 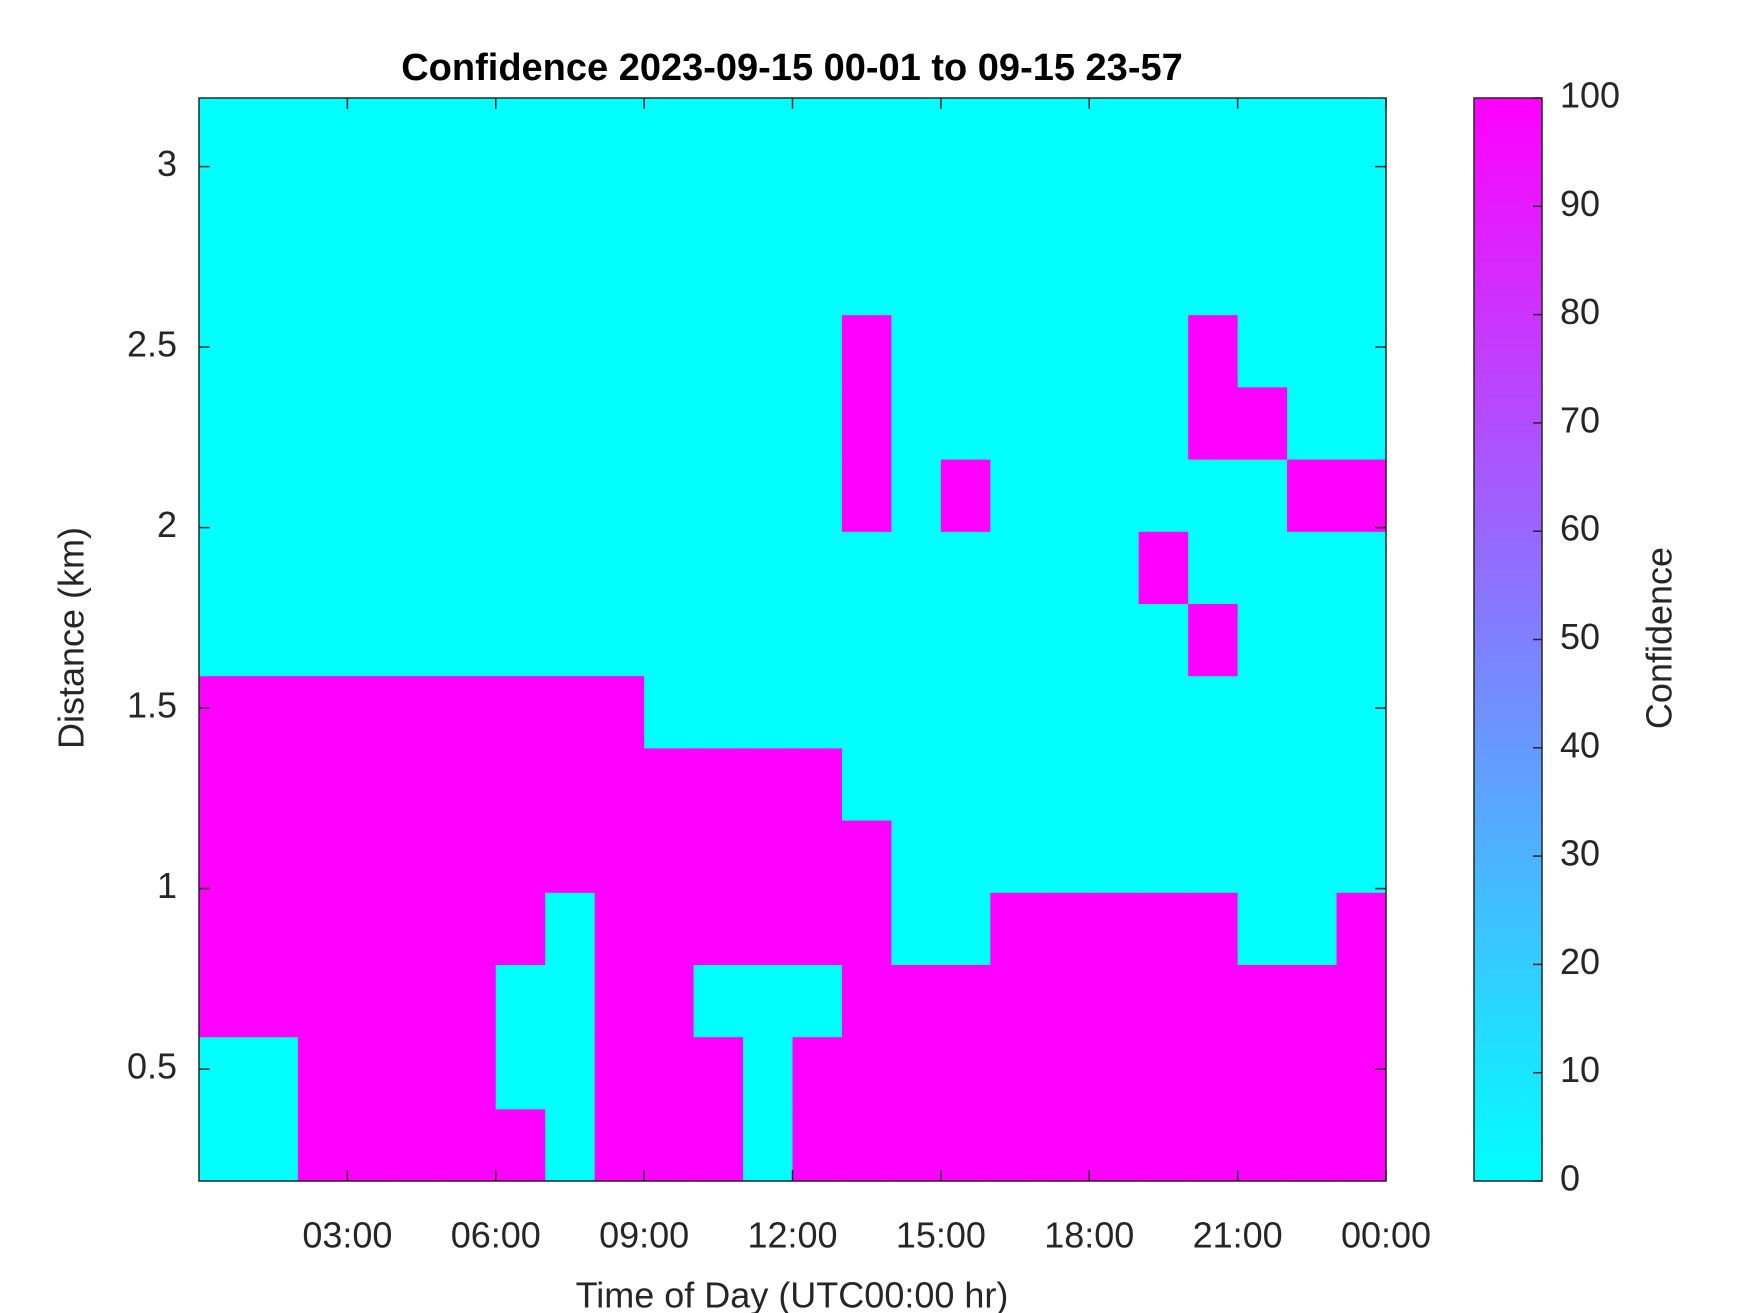 What do you see at coordinates (152, 705) in the screenshot?
I see `y-tick-label: 1.5` at bounding box center [152, 705].